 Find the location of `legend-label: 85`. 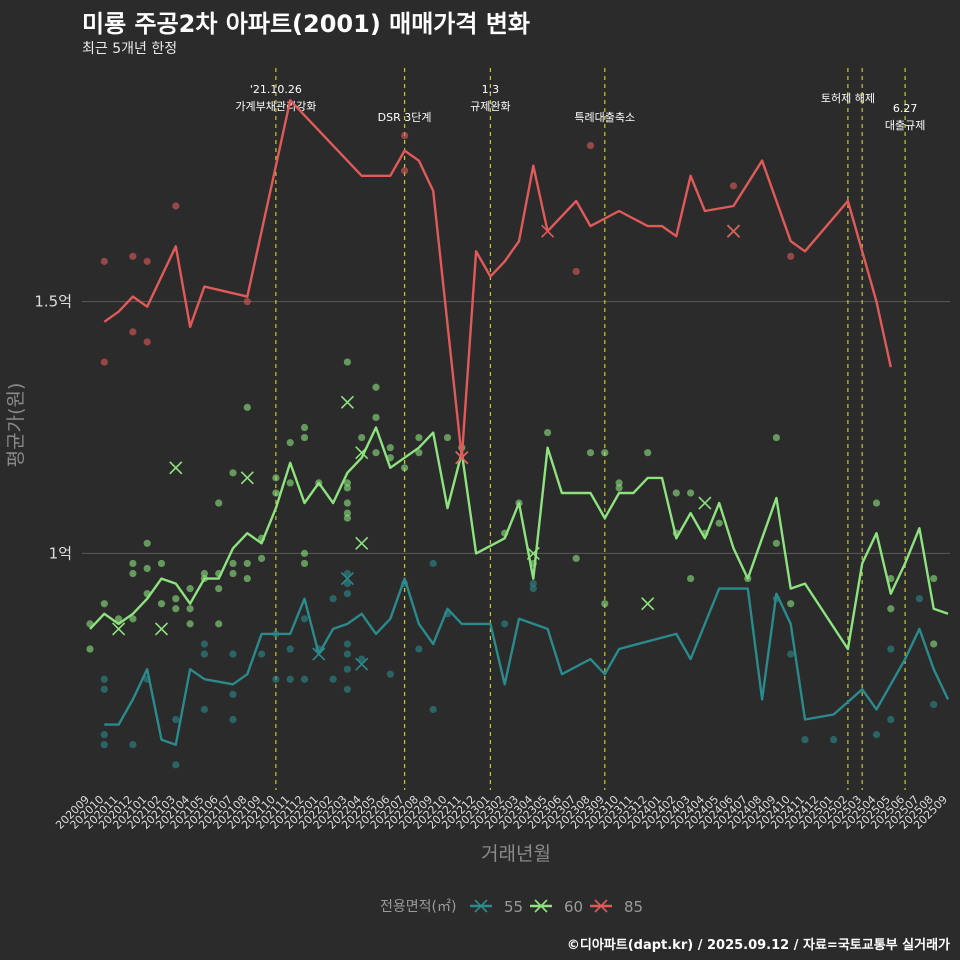

legend-label: 85 is located at coordinates (633, 907).